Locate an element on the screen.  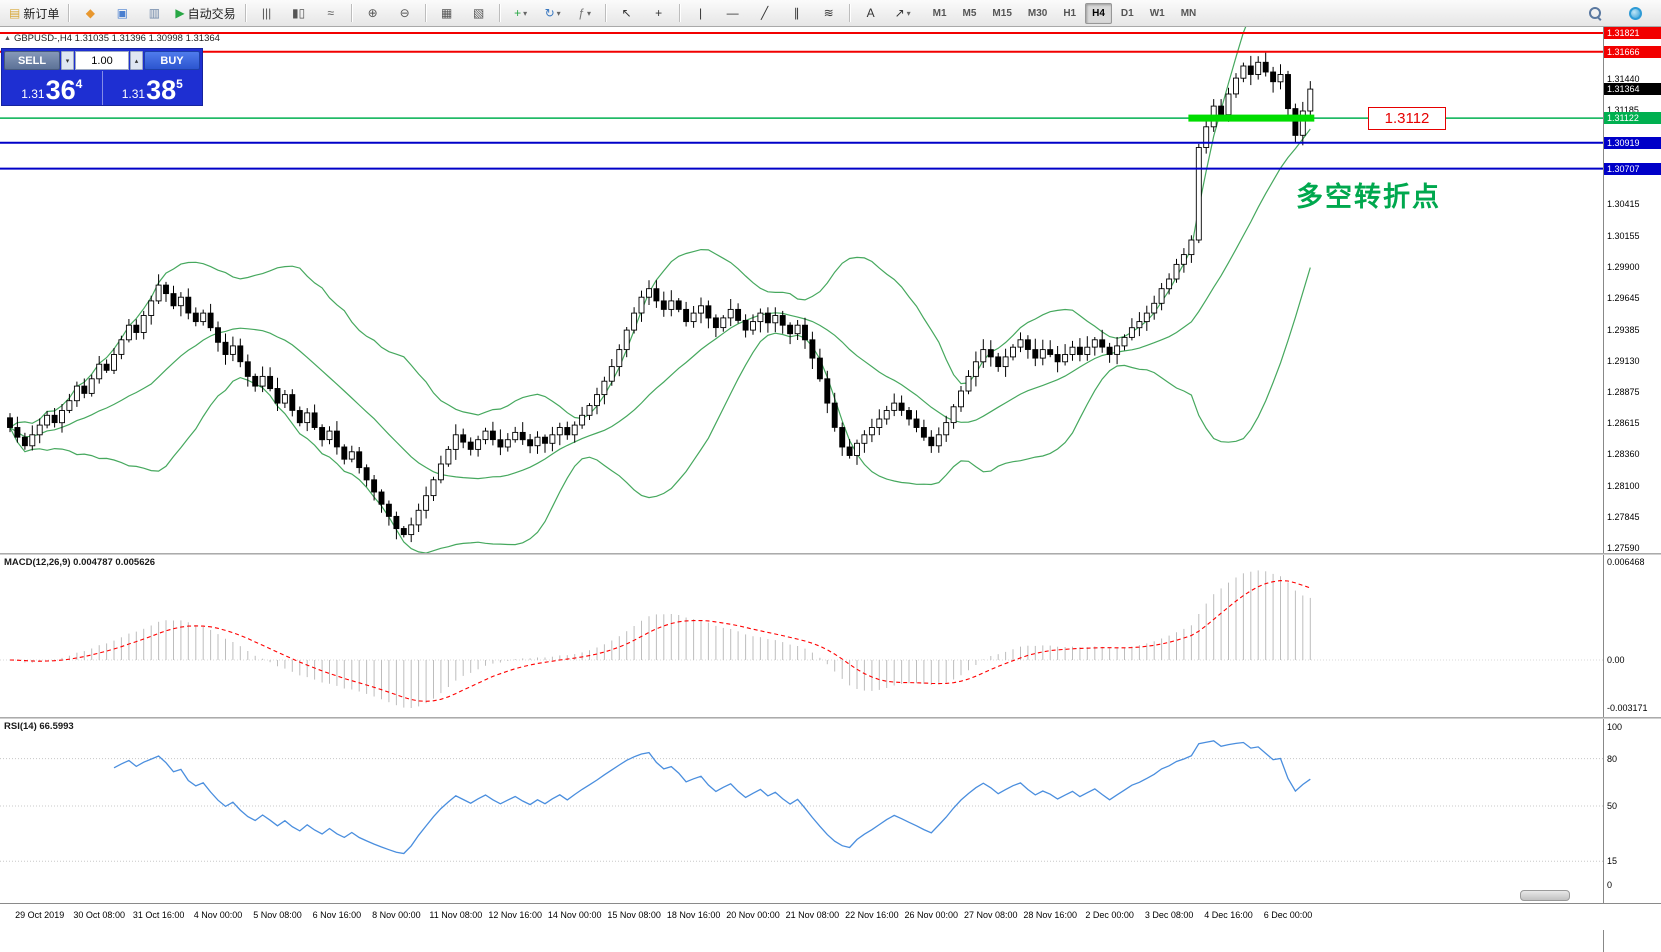
auto-trading-label: 自动交易 is located at coordinates (211, 13).